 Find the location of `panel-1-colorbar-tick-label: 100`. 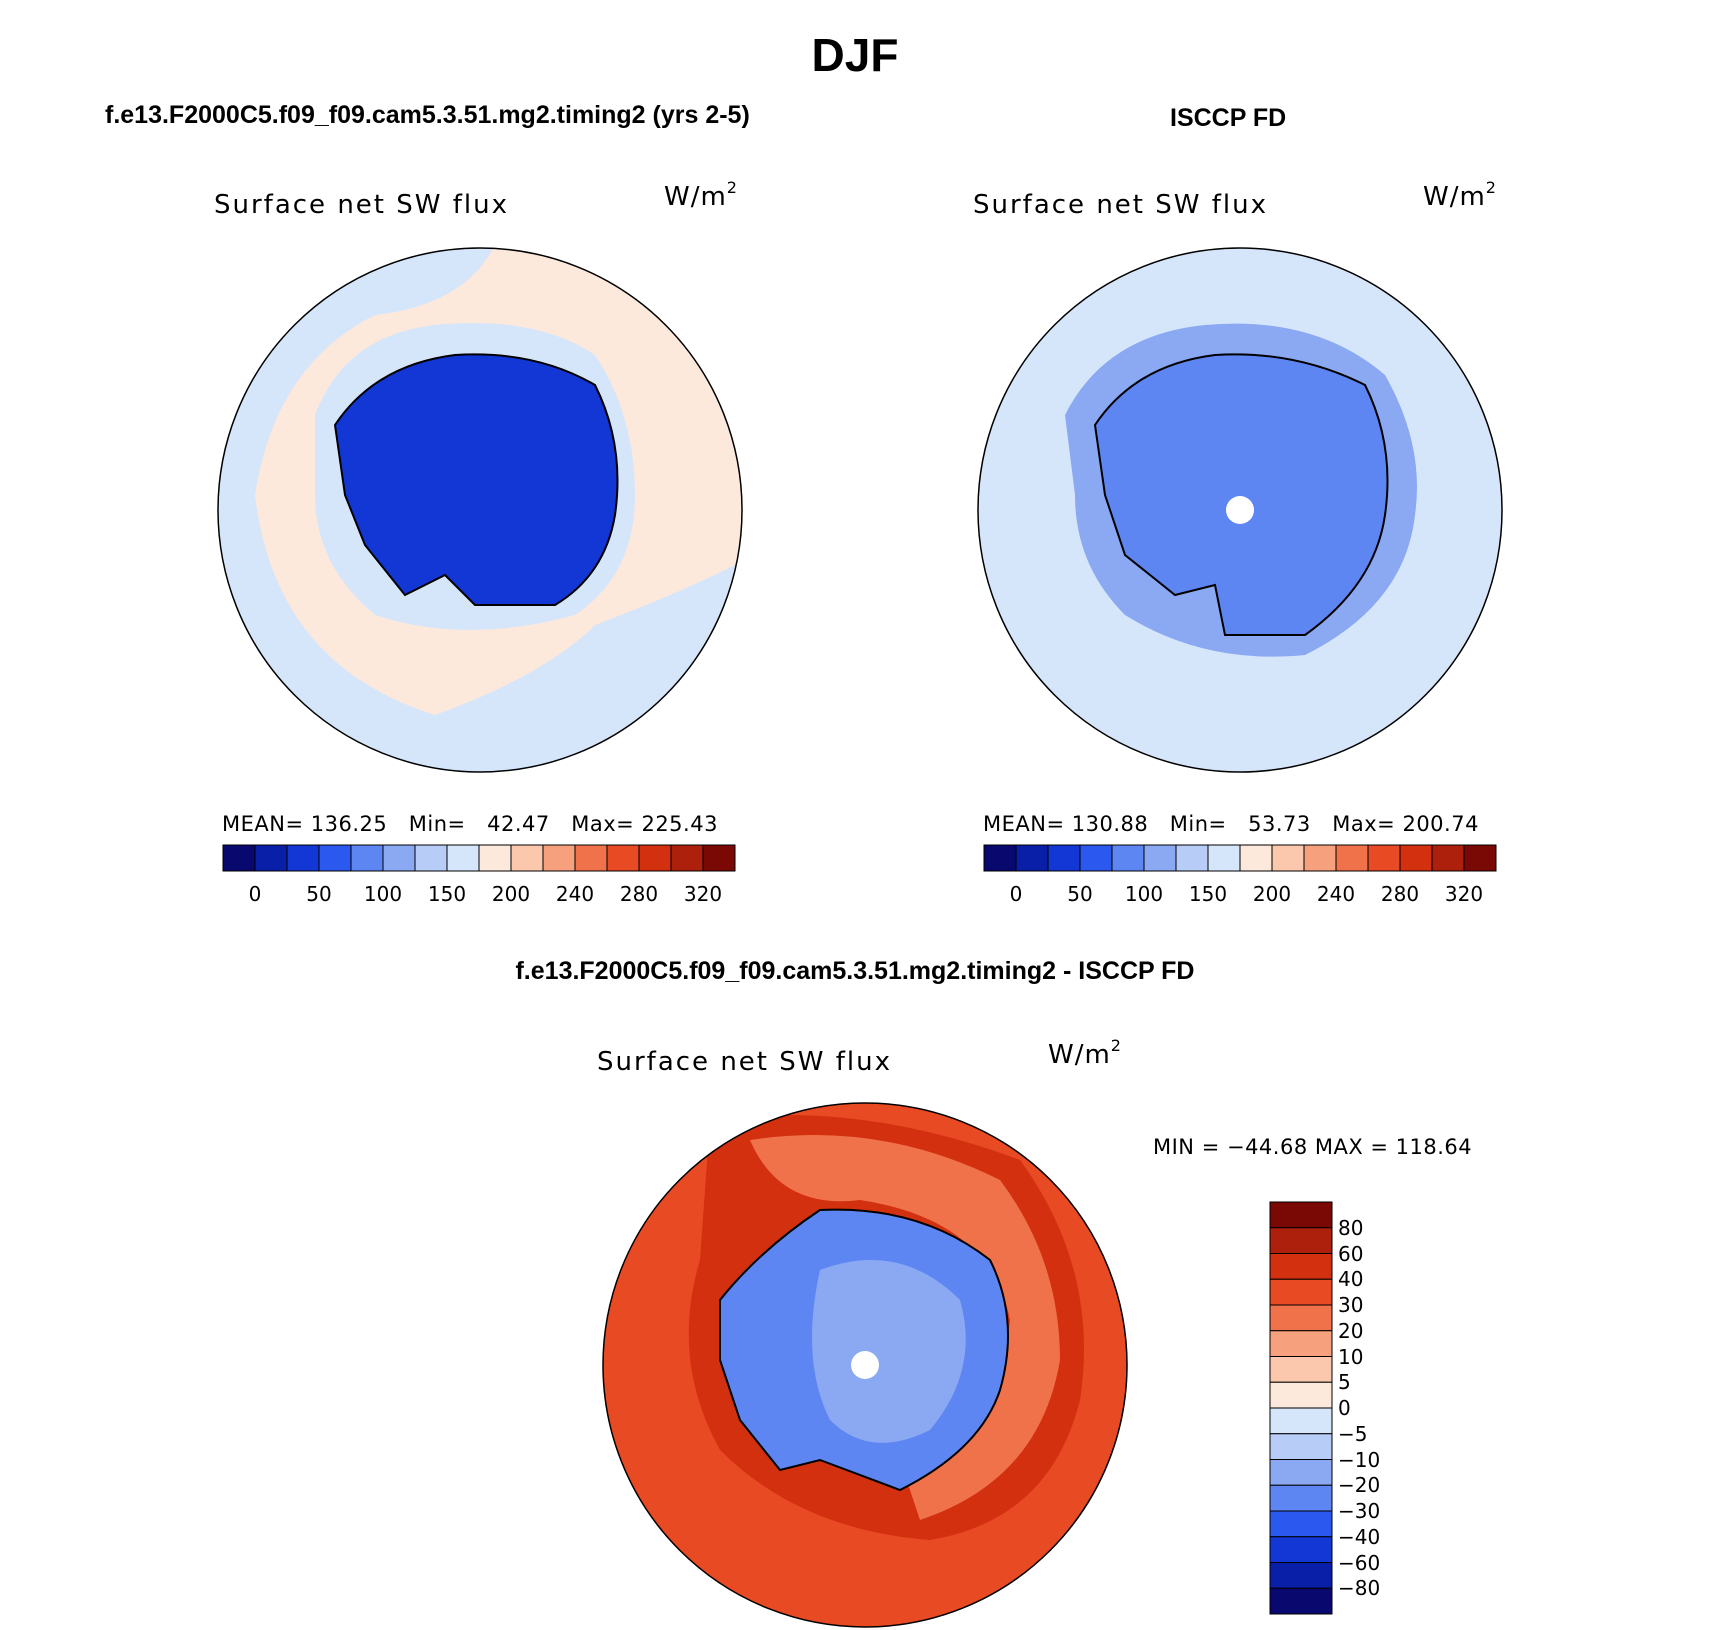

panel-1-colorbar-tick-label: 100 is located at coordinates (383, 894).